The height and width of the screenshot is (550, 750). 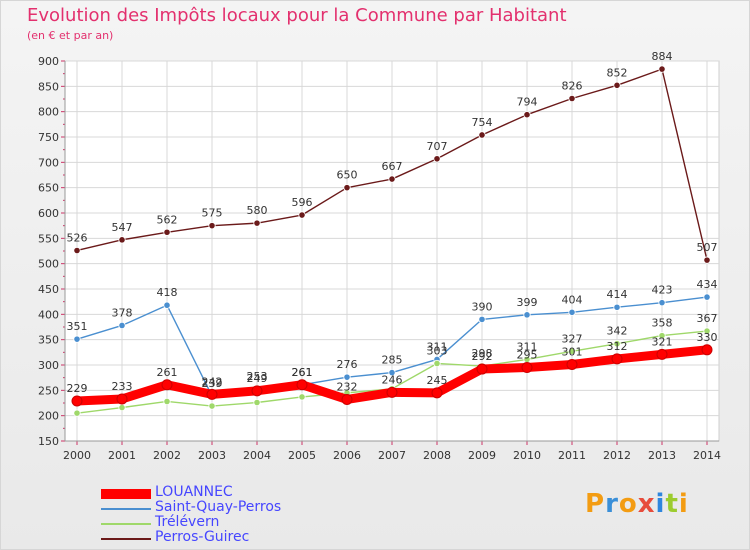 What do you see at coordinates (48, 289) in the screenshot?
I see `y-tick-label: 450` at bounding box center [48, 289].